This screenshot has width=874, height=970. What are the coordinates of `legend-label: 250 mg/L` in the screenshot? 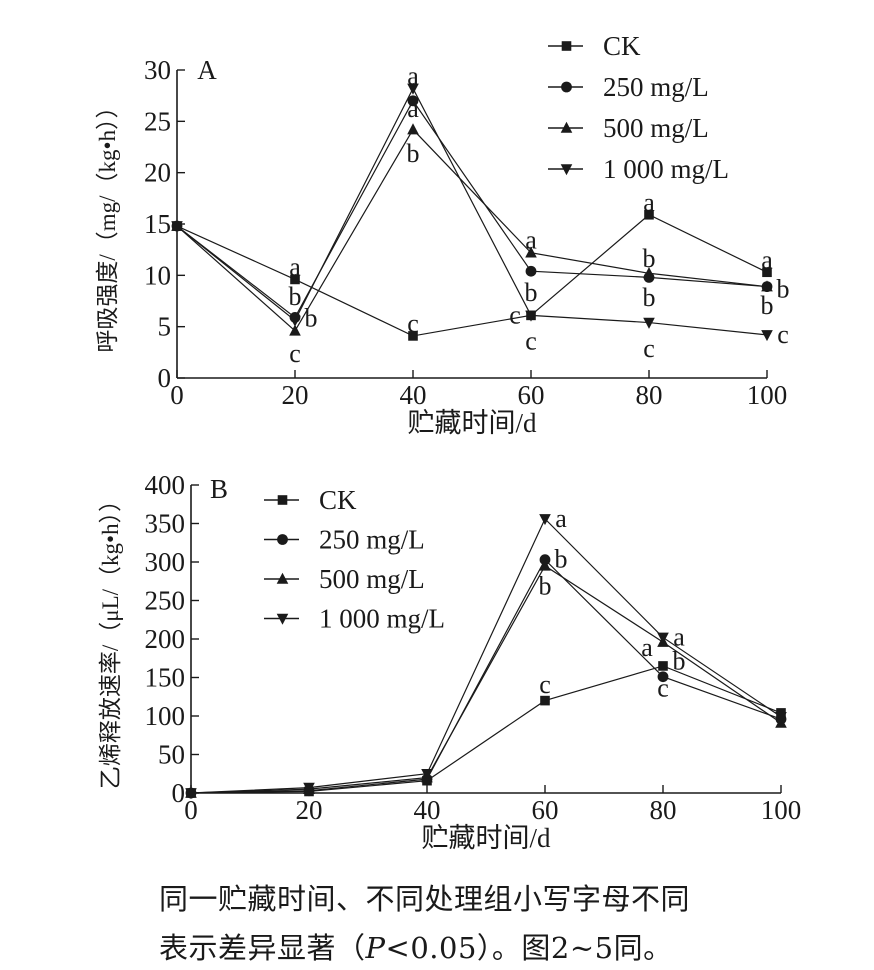 It's located at (372, 540).